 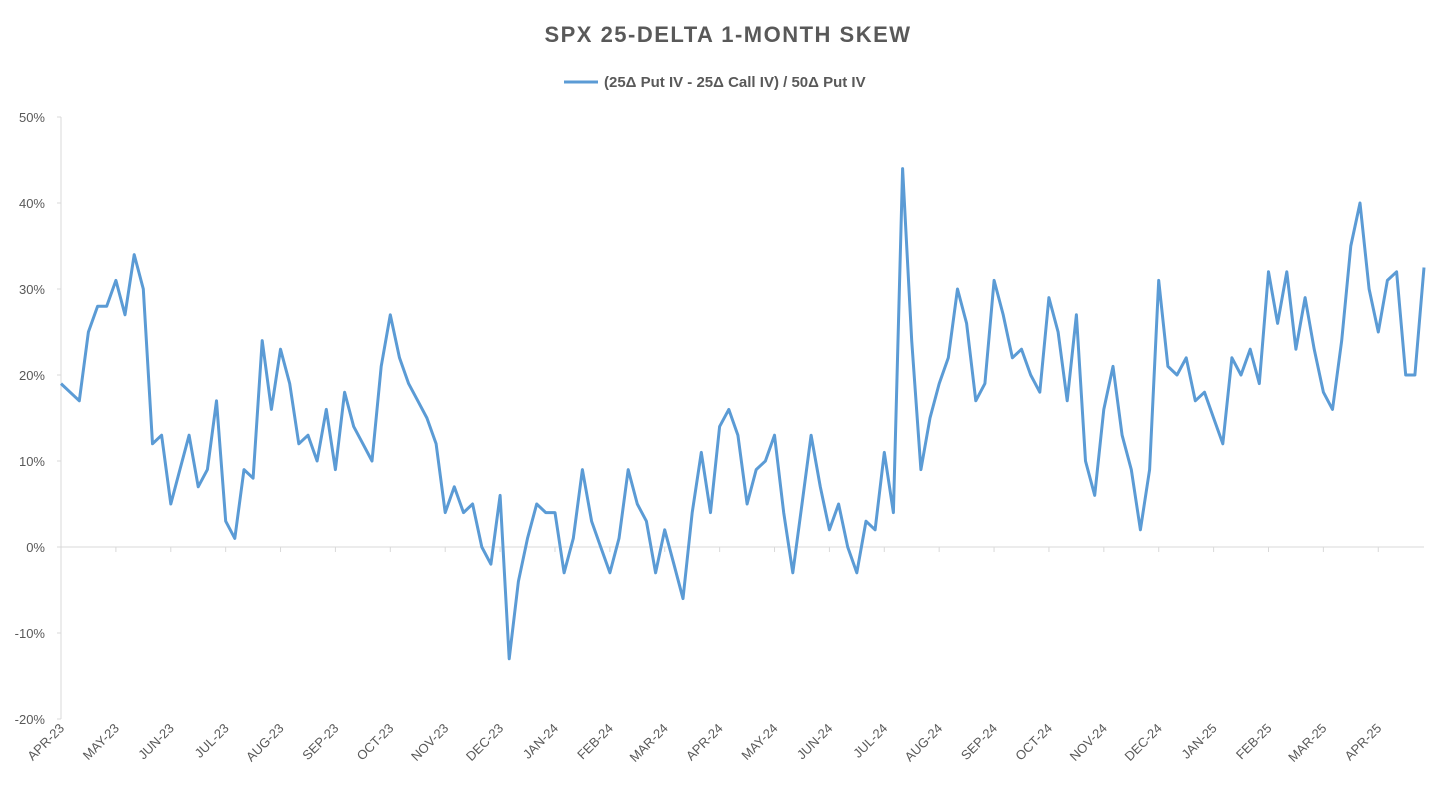 I want to click on x-tick-label: NOV-24, so click(x=1088, y=742).